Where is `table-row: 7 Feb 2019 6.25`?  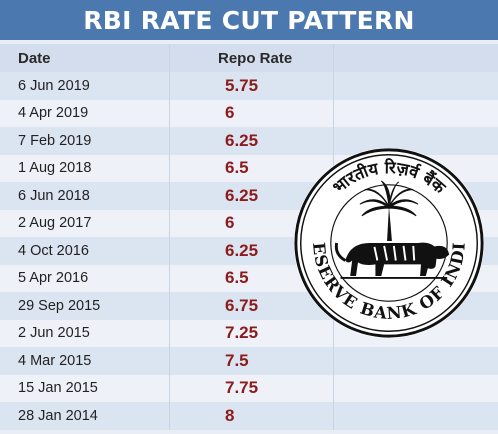
table-row: 7 Feb 2019 6.25 is located at coordinates (249, 141).